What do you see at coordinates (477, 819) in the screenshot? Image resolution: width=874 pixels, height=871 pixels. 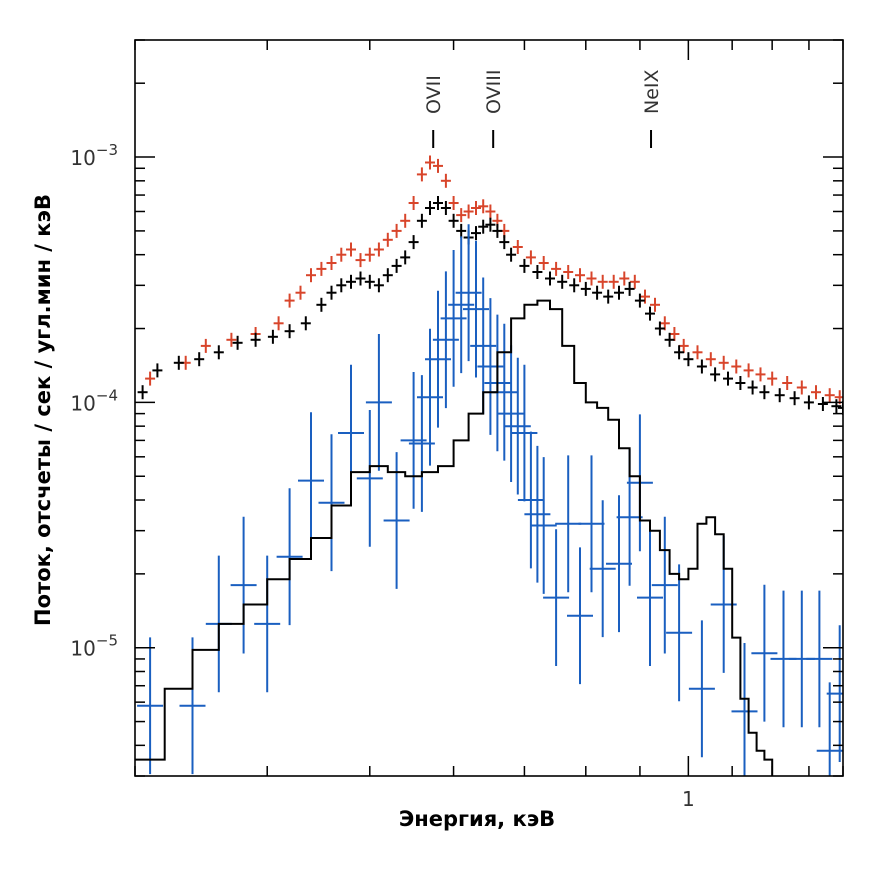 I see `x-axis-title: Энергия, кэВ` at bounding box center [477, 819].